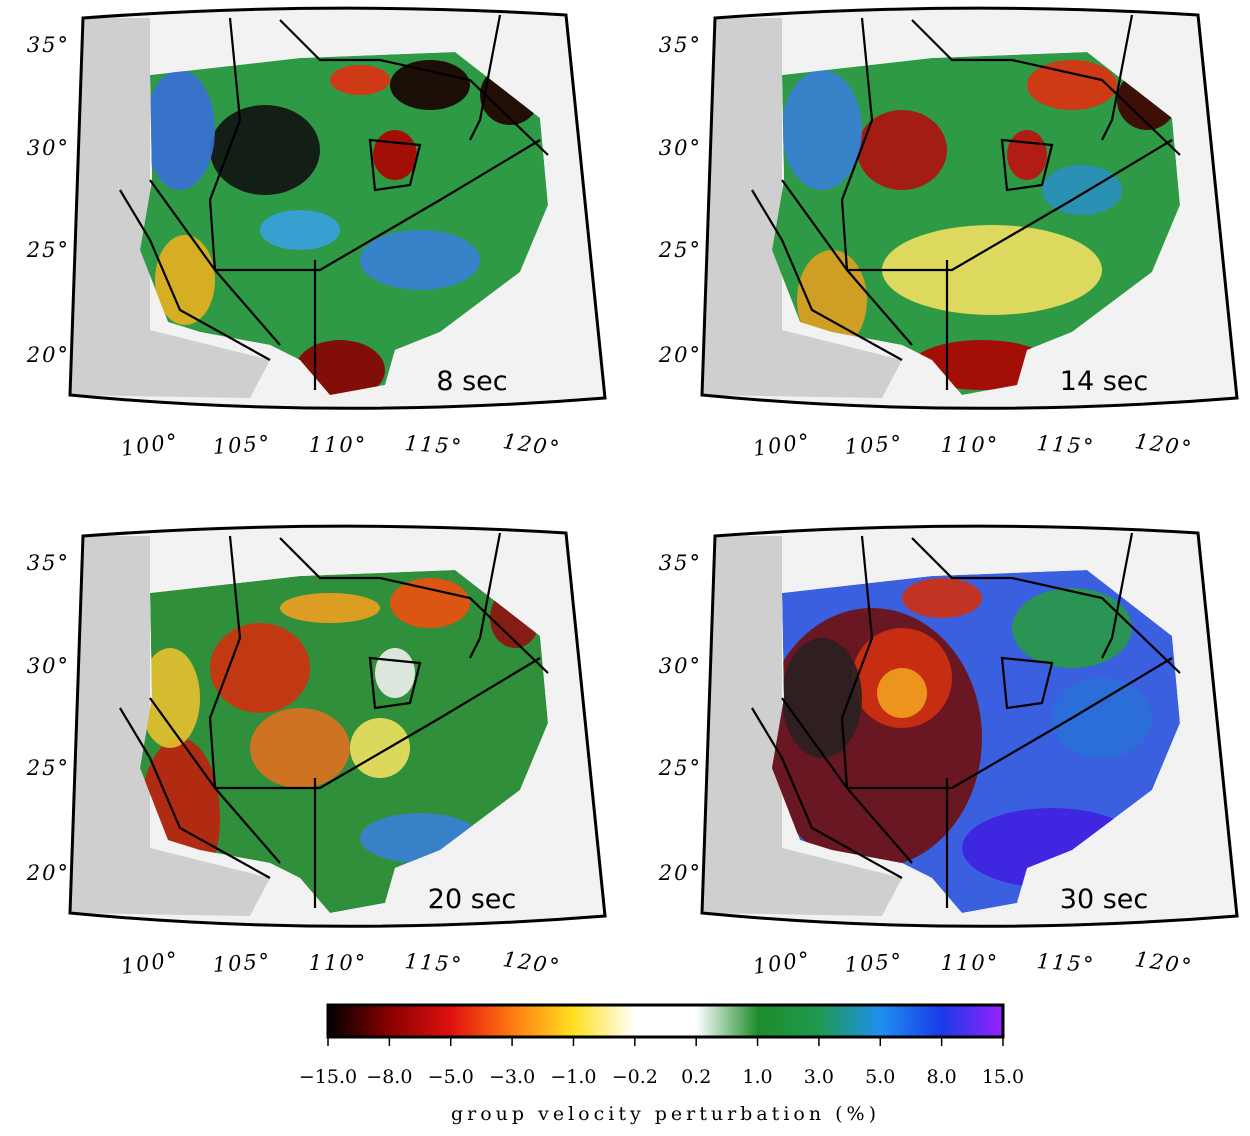 This screenshot has width=1250, height=1136. What do you see at coordinates (389, 1077) in the screenshot?
I see `colorbar-tick-label: −8.0` at bounding box center [389, 1077].